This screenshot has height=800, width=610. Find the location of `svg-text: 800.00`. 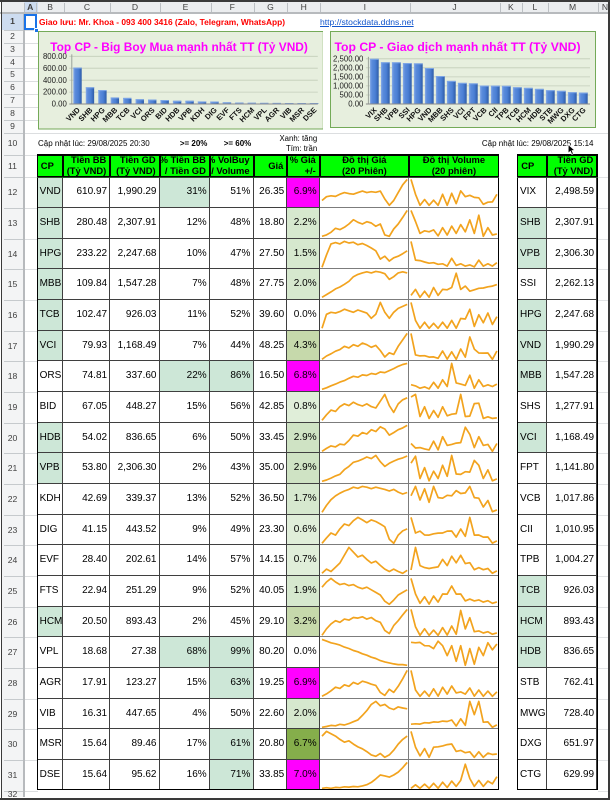

svg-text: 800.00 is located at coordinates (55, 56).